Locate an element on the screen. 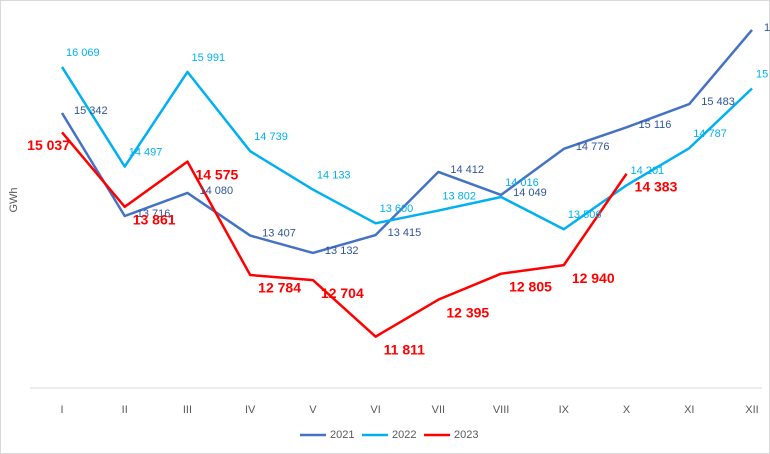 The image size is (770, 454). y-axis-label: GWh is located at coordinates (14, 199).